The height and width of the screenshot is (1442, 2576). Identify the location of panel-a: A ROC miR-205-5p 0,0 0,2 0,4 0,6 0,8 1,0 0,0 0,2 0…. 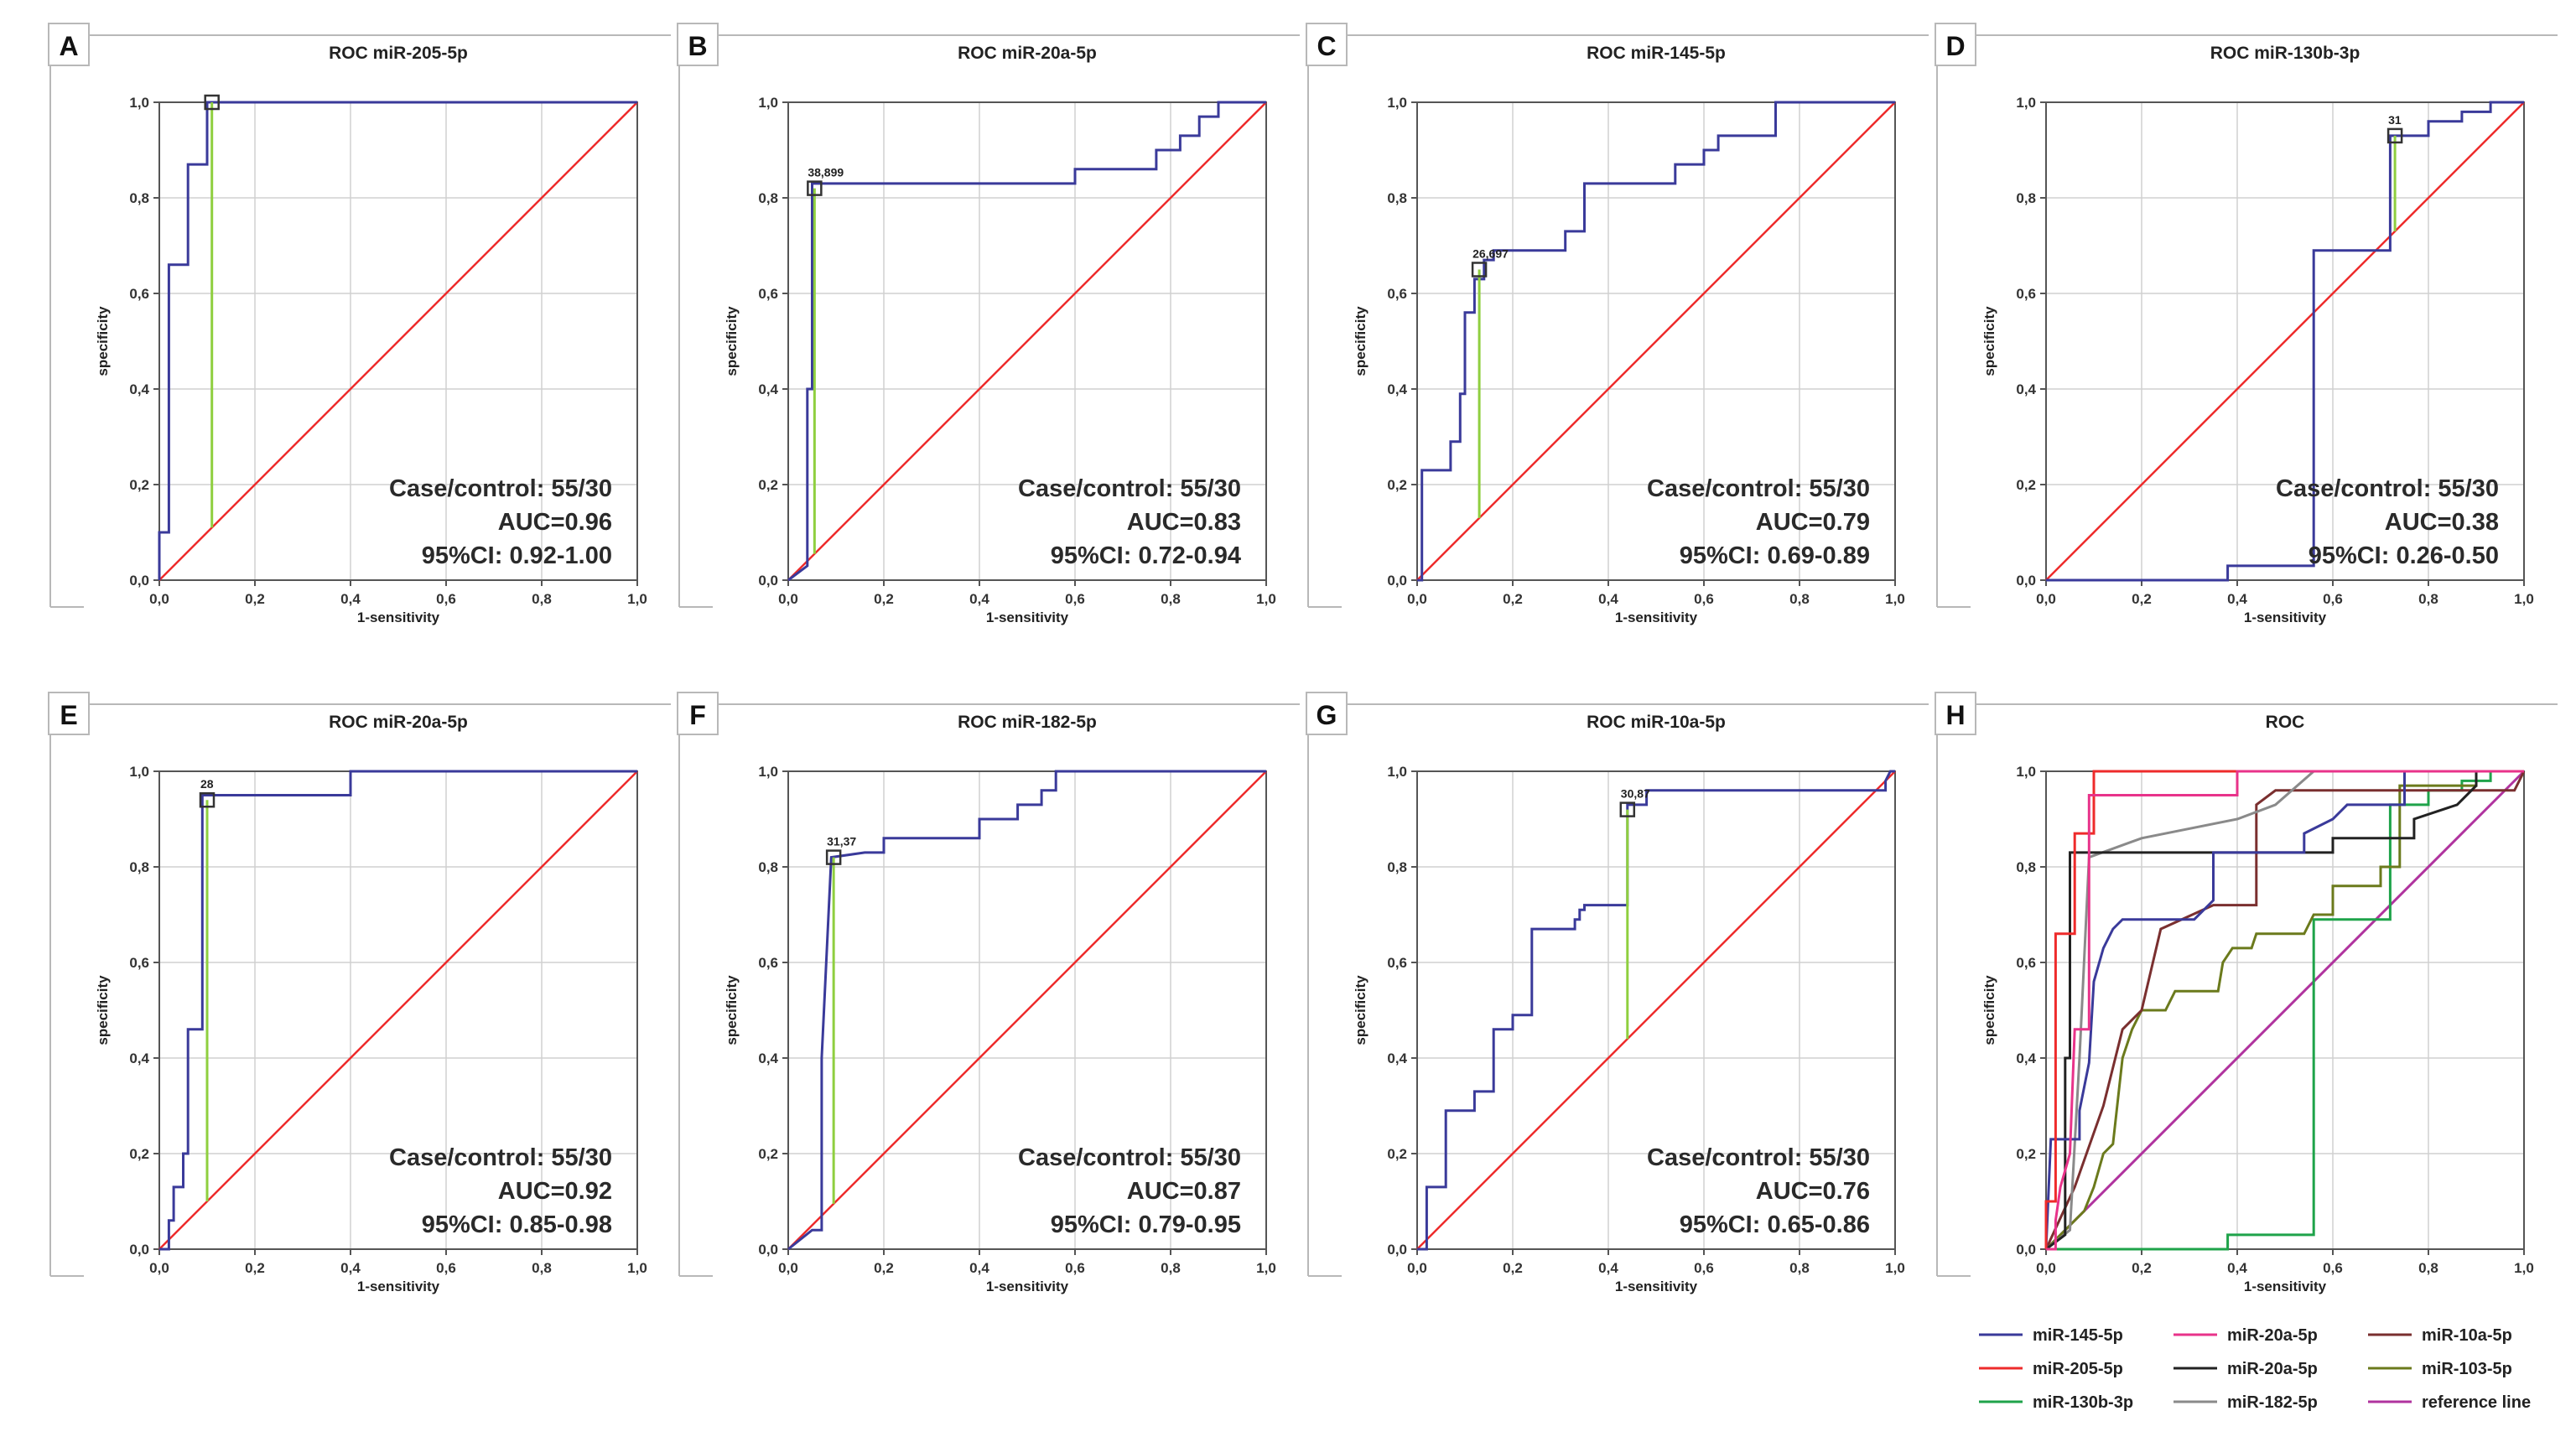
(359, 324).